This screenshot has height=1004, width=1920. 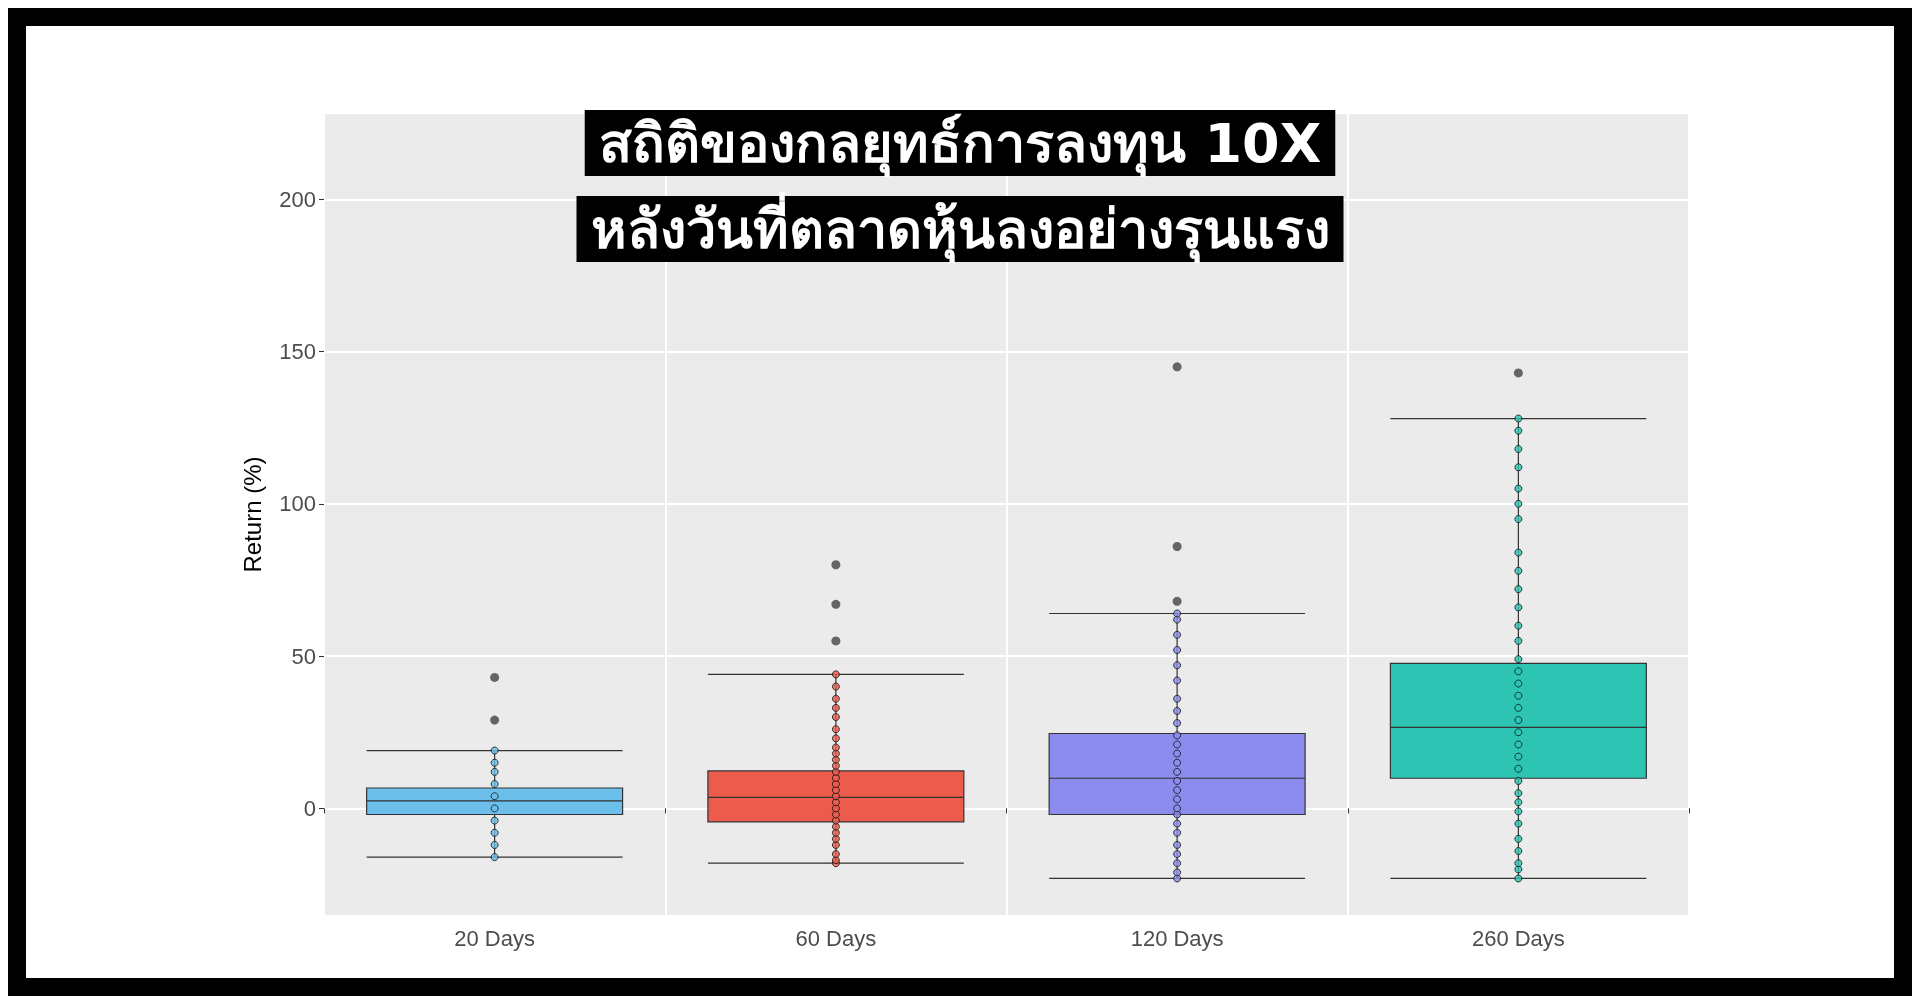 What do you see at coordinates (494, 938) in the screenshot?
I see `x-tick-label: 20 Days` at bounding box center [494, 938].